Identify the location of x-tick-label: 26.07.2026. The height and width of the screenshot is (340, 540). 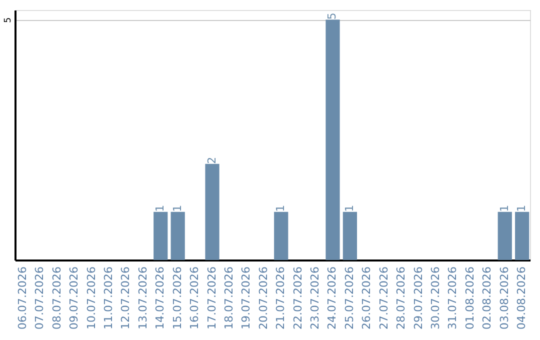
(367, 298).